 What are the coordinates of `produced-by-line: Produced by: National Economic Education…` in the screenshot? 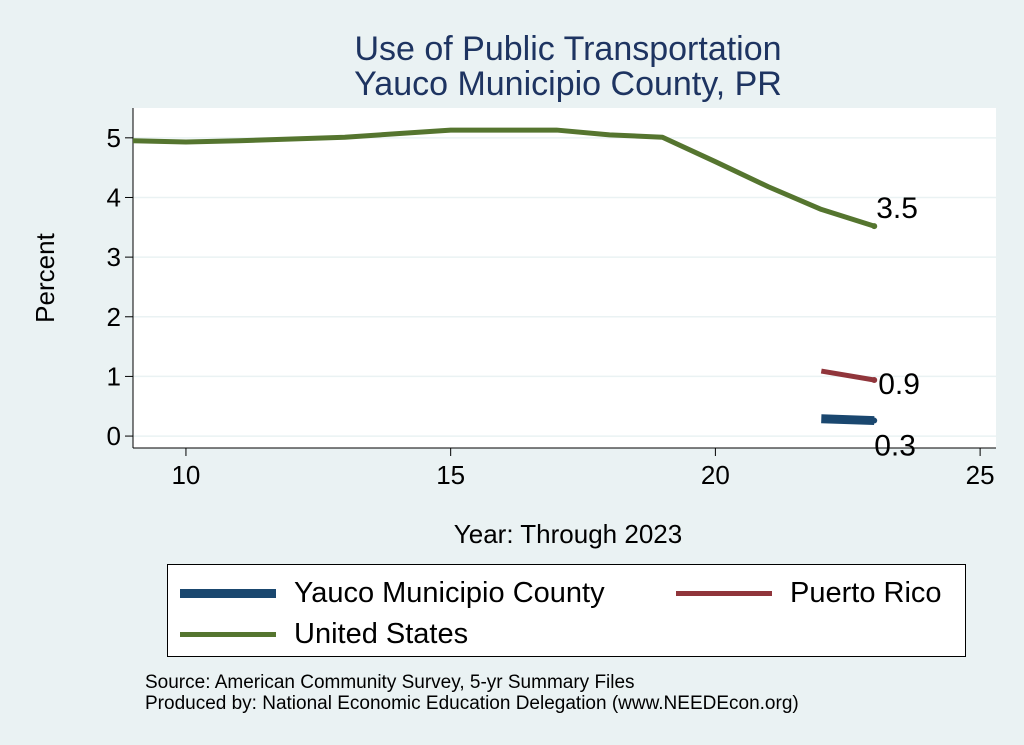 It's located at (472, 703).